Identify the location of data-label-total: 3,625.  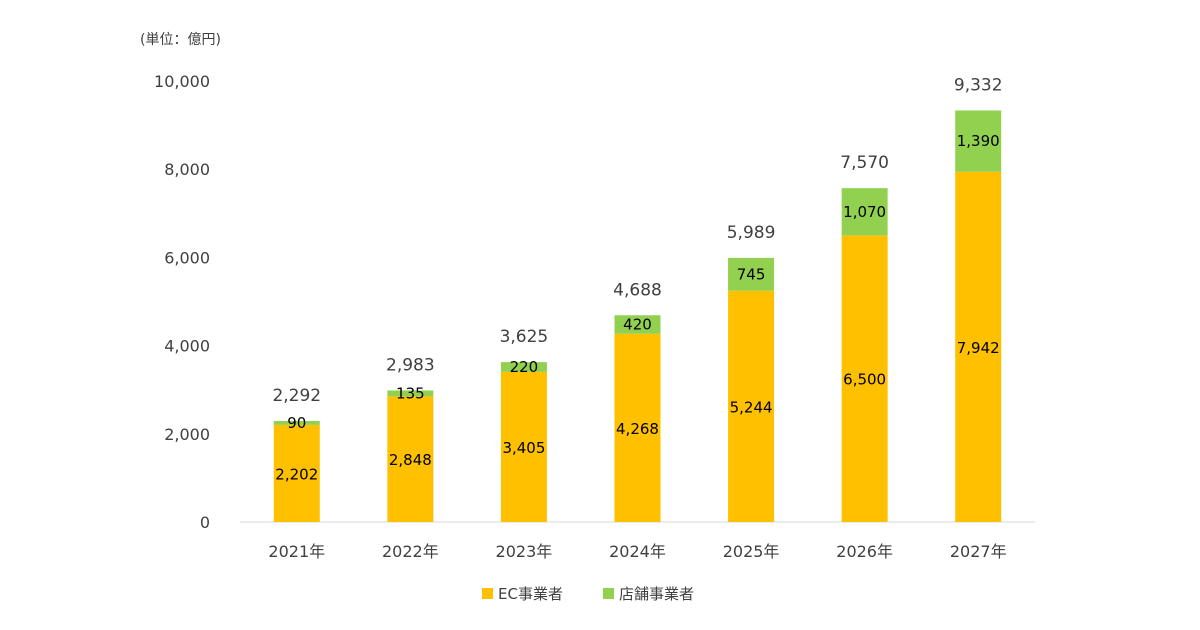
(524, 337).